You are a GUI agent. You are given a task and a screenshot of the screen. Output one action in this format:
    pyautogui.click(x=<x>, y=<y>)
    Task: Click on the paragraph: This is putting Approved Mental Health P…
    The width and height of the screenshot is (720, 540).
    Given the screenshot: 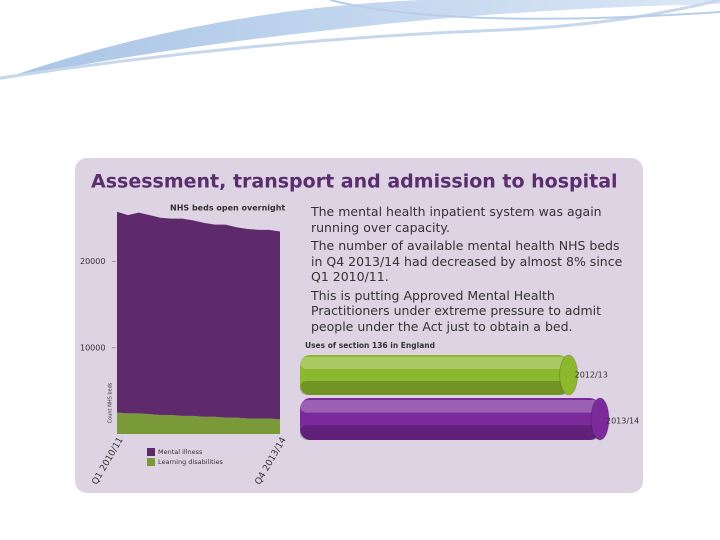 What is the action you would take?
    pyautogui.click(x=456, y=310)
    